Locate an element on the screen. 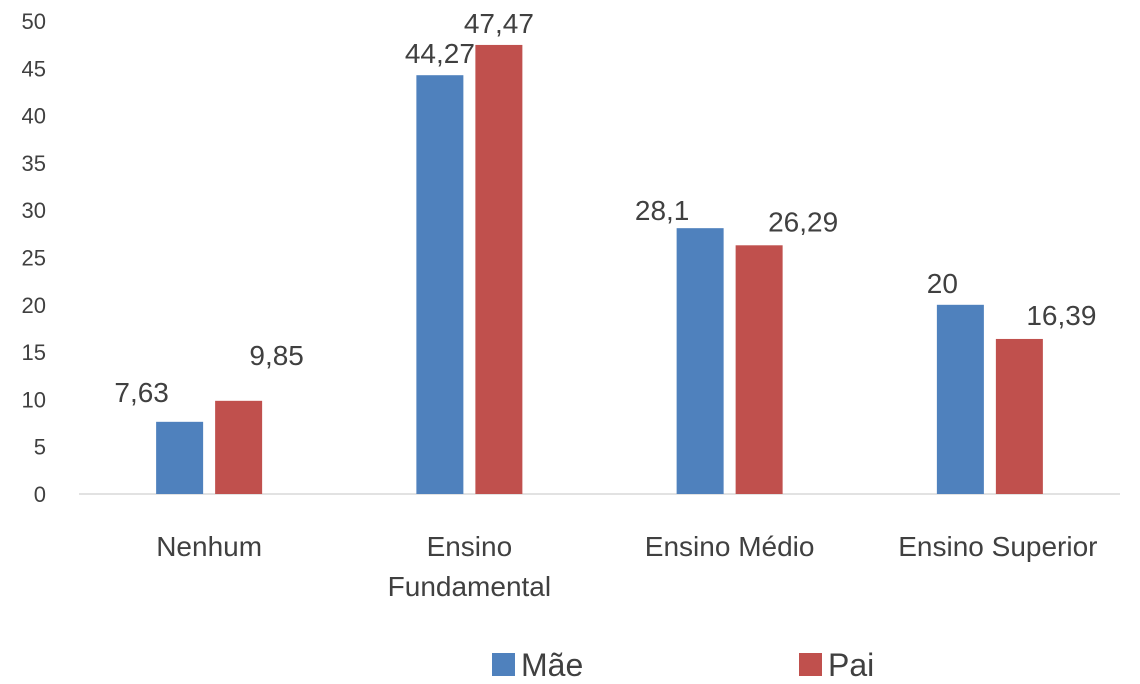 The image size is (1140, 684). y-tick-label: 5 is located at coordinates (40, 447).